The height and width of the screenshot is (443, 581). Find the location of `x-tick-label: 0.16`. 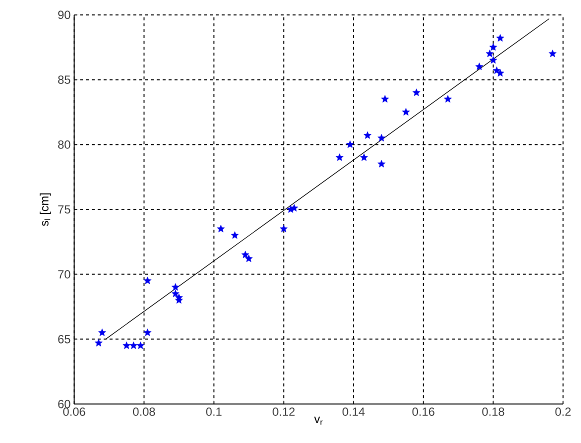

x-tick-label: 0.16 is located at coordinates (423, 412).